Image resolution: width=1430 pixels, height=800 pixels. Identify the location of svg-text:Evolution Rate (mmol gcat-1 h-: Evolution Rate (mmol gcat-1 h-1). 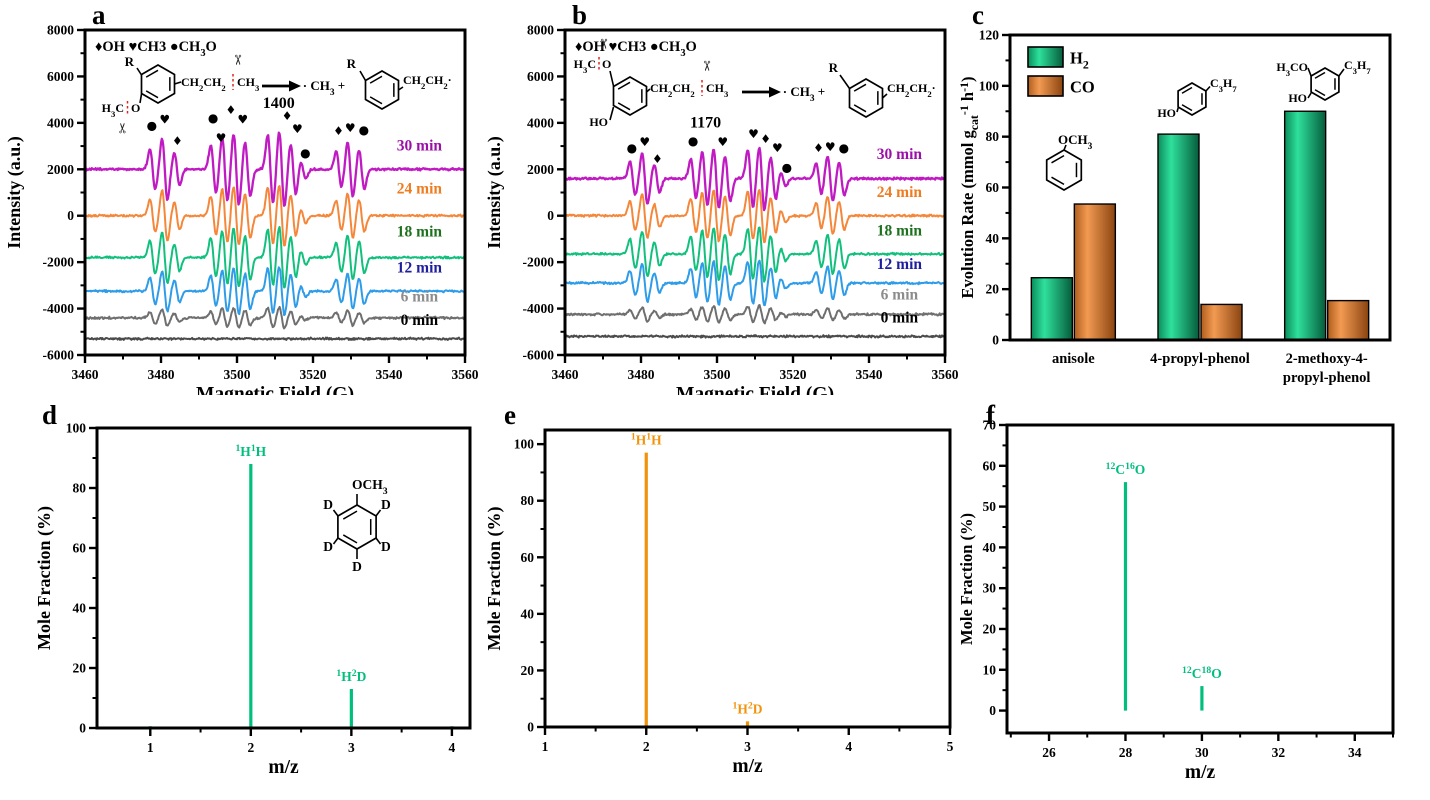
(970, 188).